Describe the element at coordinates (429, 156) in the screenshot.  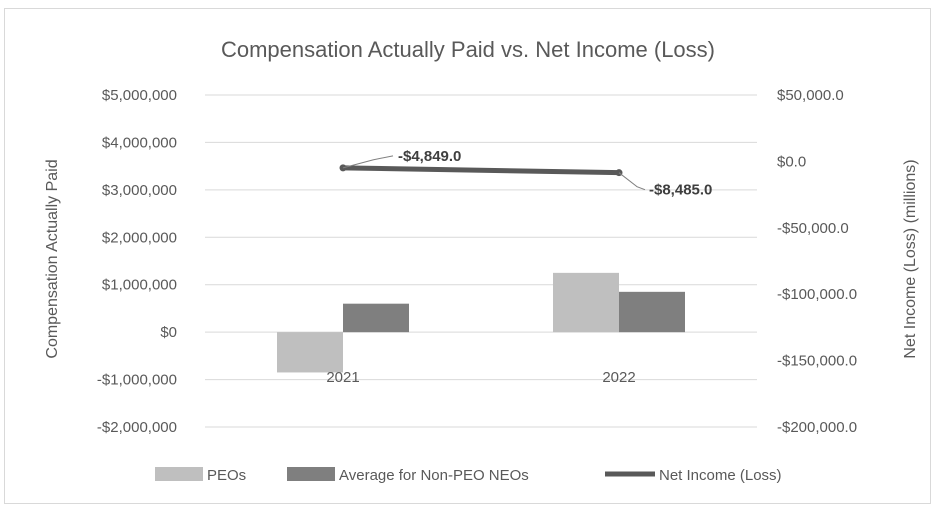
I see `data-label: -$4,849.0` at that location.